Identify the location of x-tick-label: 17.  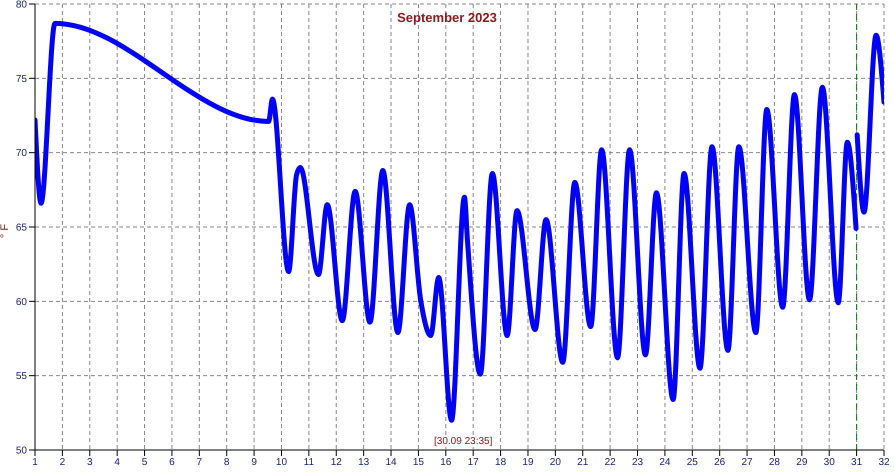
(474, 462).